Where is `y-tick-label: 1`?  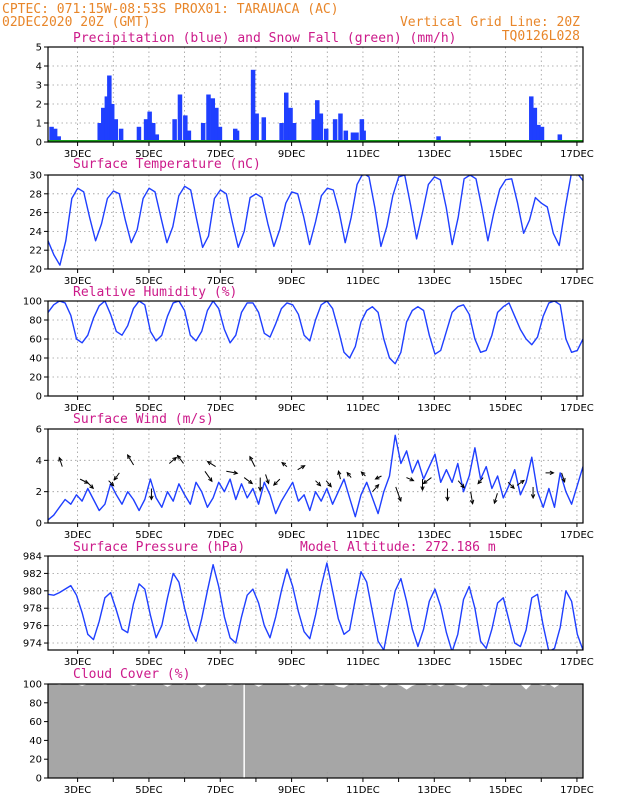 y-tick-label: 1 is located at coordinates (39, 124).